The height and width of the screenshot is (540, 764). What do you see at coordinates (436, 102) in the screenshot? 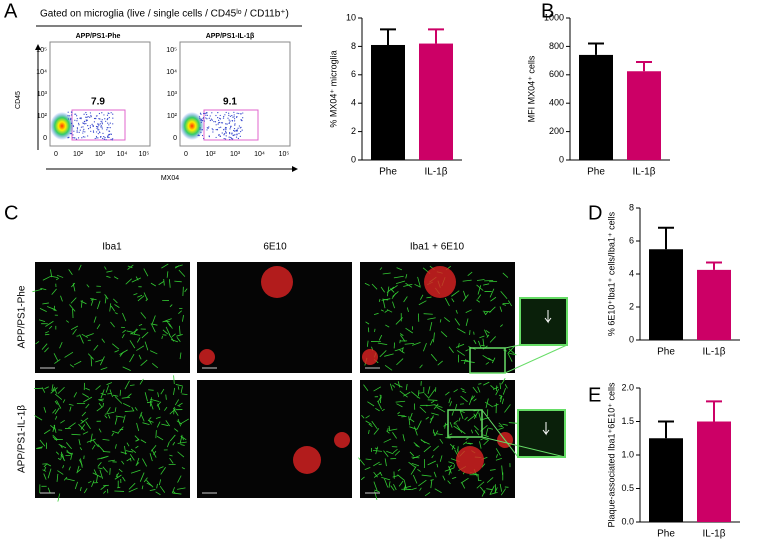
I see `bar` at bounding box center [436, 102].